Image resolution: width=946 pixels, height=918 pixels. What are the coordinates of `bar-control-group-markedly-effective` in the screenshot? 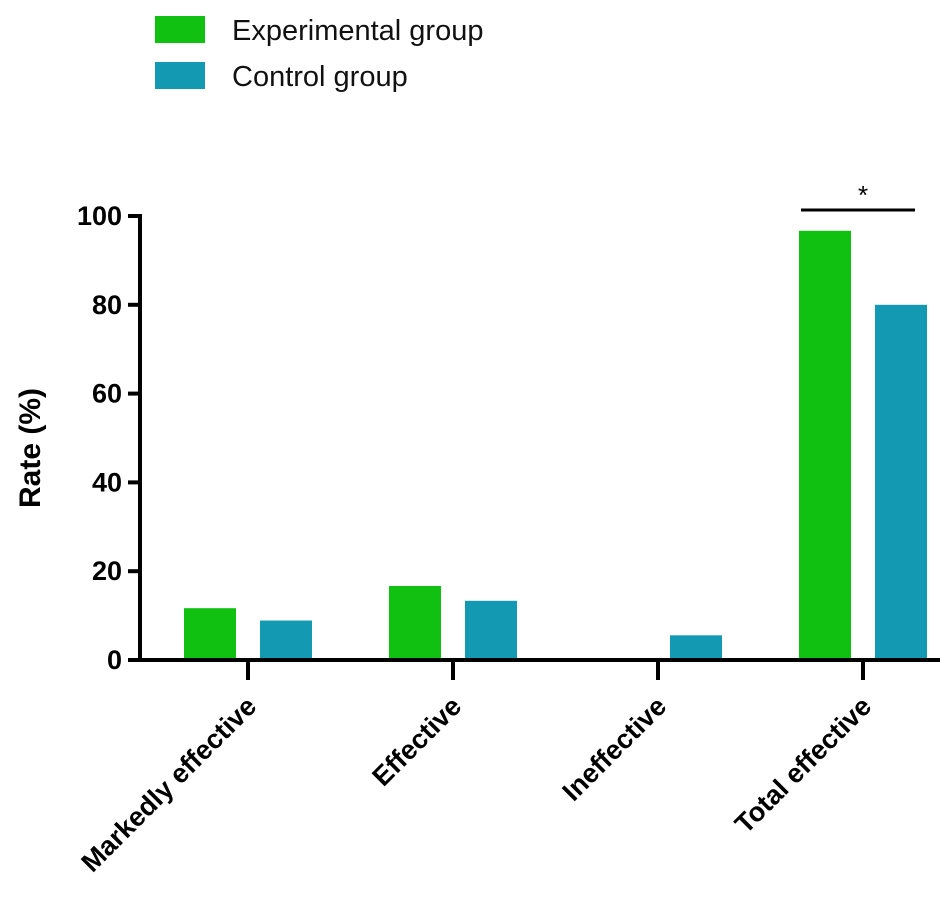 It's located at (286, 640).